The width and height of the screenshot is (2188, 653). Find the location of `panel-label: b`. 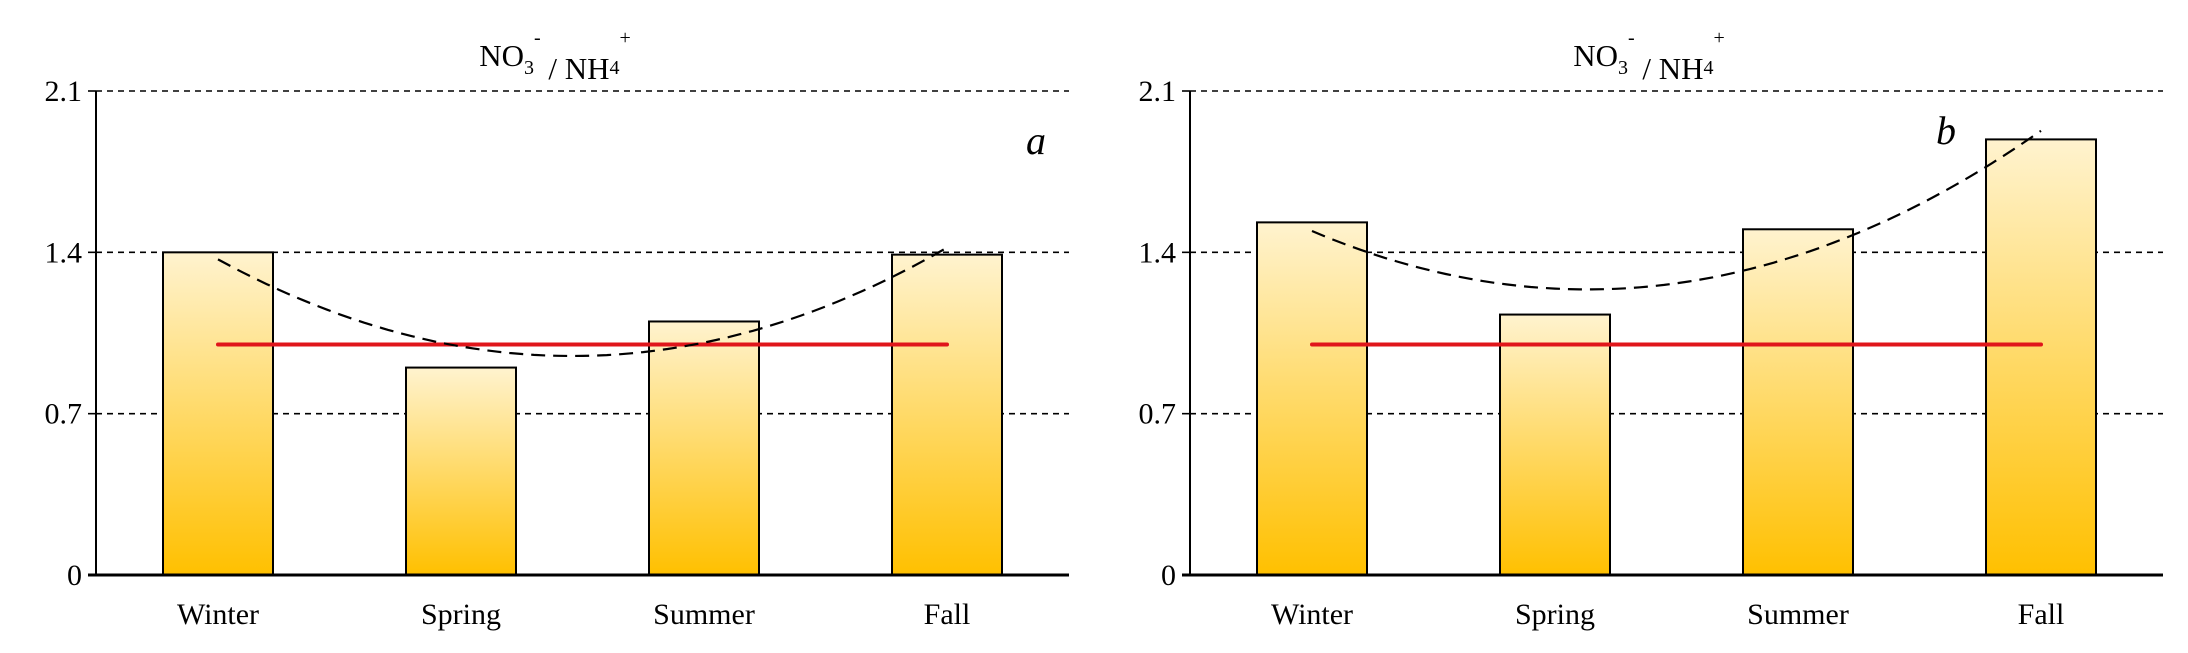

panel-label: b is located at coordinates (1946, 130).